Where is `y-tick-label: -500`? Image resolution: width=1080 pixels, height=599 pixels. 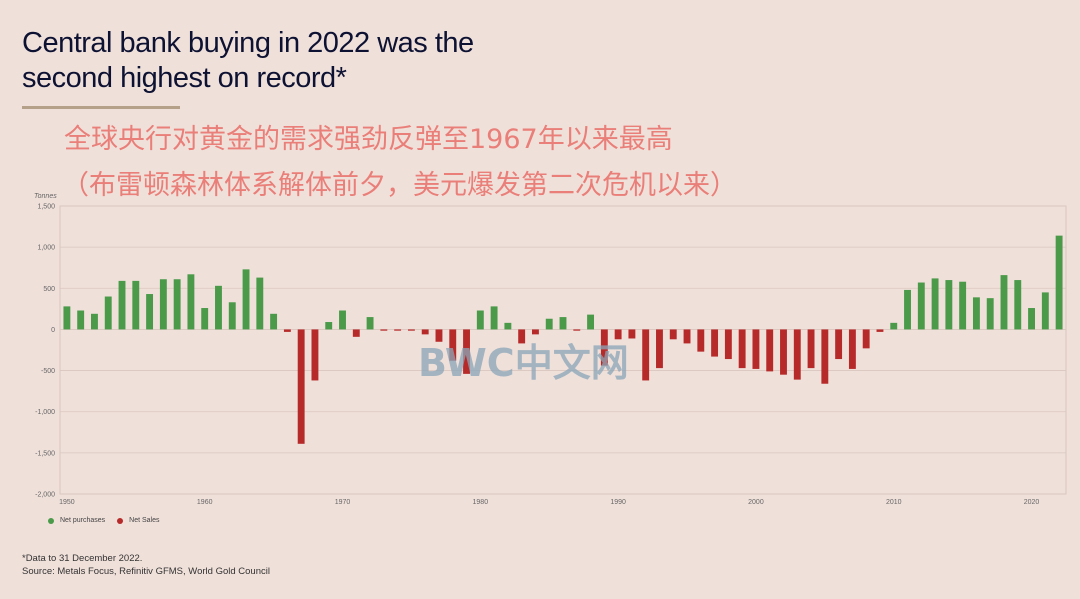 y-tick-label: -500 is located at coordinates (48, 371).